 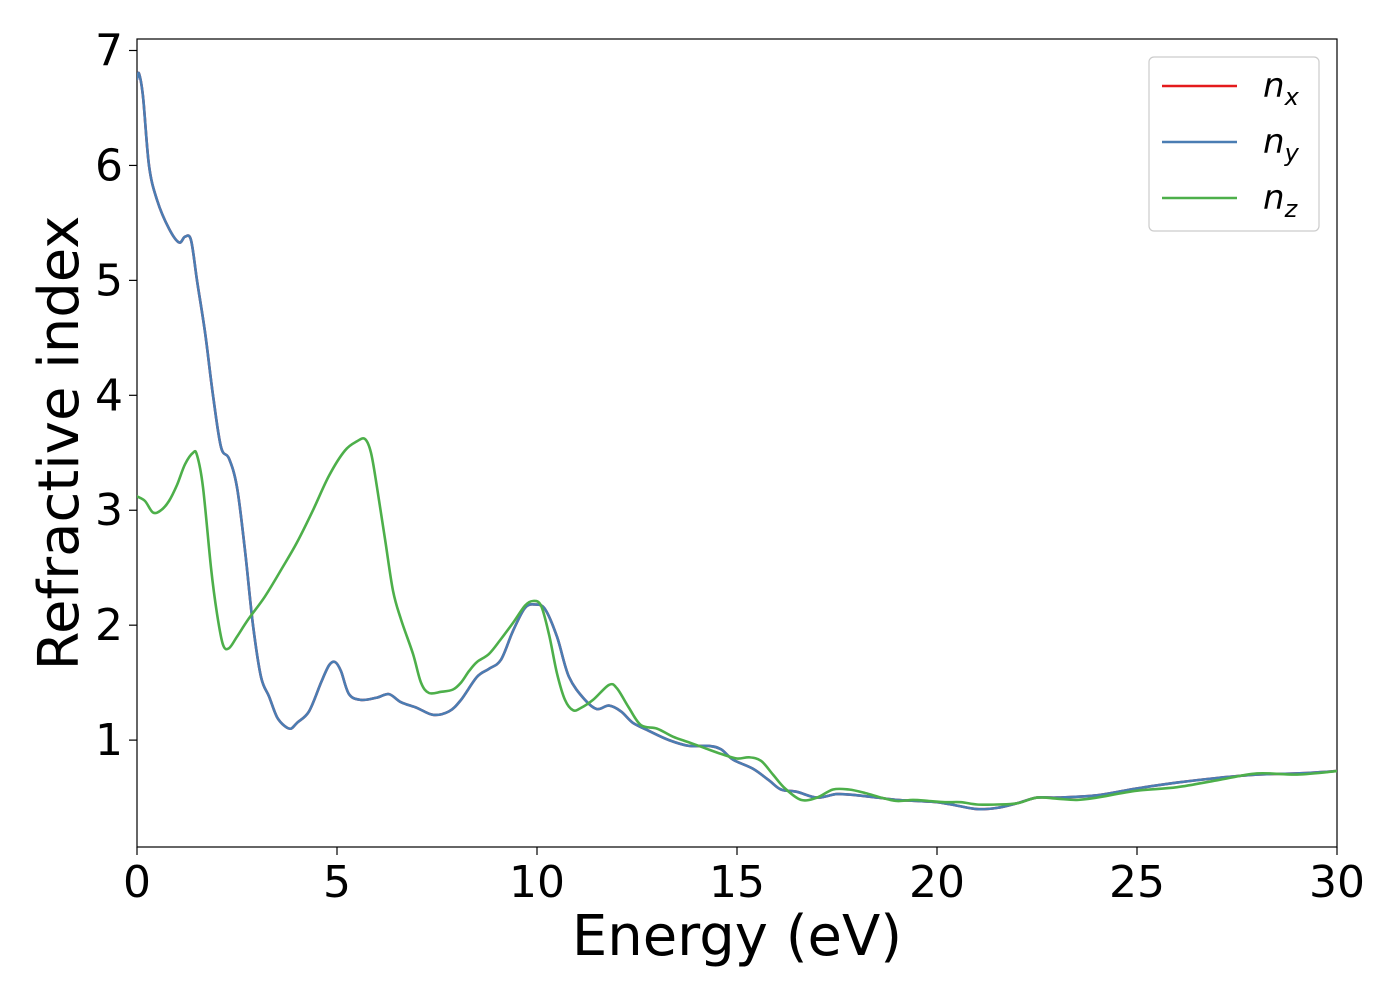 I want to click on y-axis-title: Refractive index, so click(x=59, y=443).